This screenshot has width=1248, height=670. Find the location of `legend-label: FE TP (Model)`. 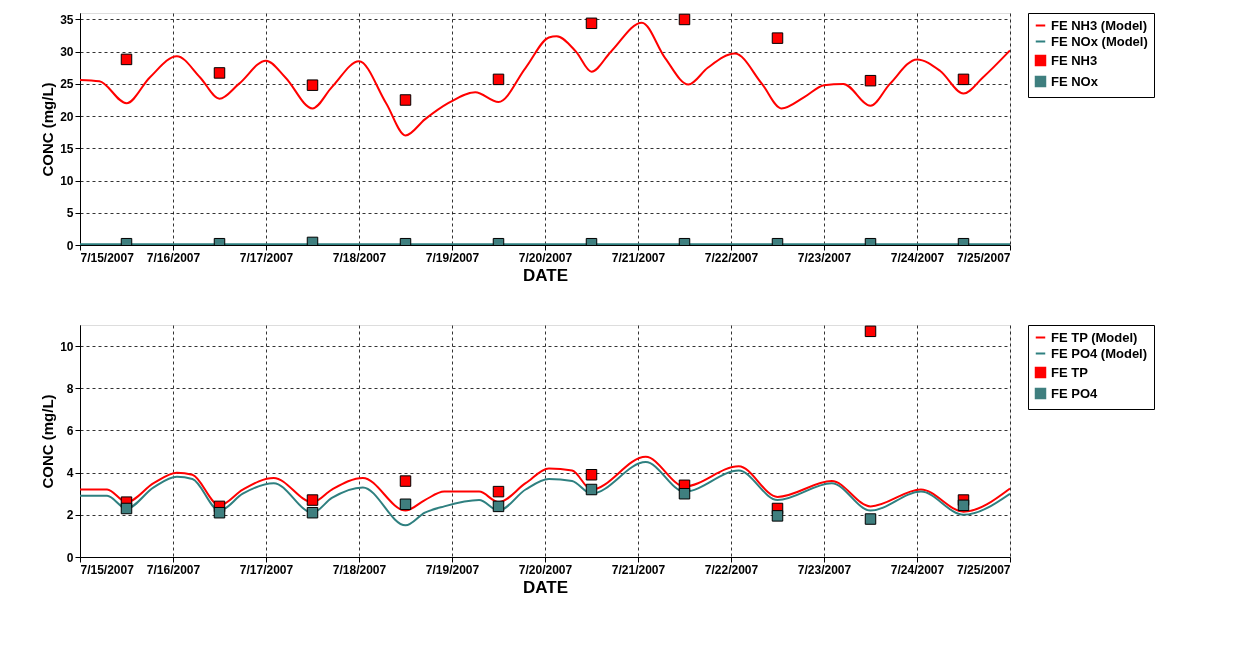

legend-label: FE TP (Model) is located at coordinates (1094, 337).